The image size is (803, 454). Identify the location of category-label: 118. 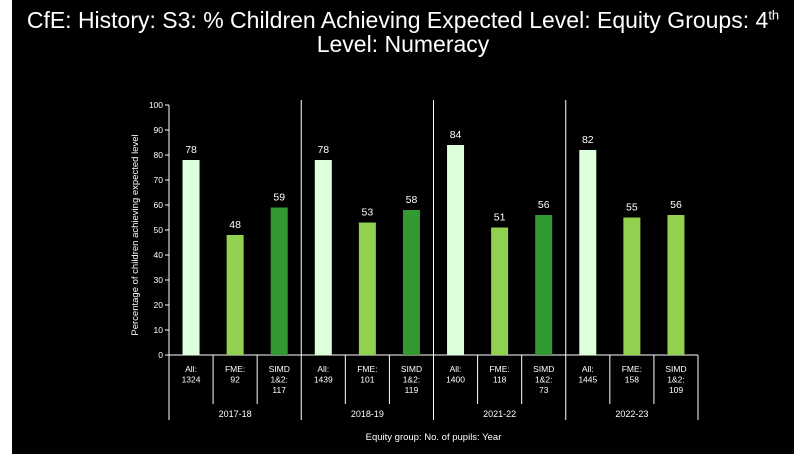
(500, 380).